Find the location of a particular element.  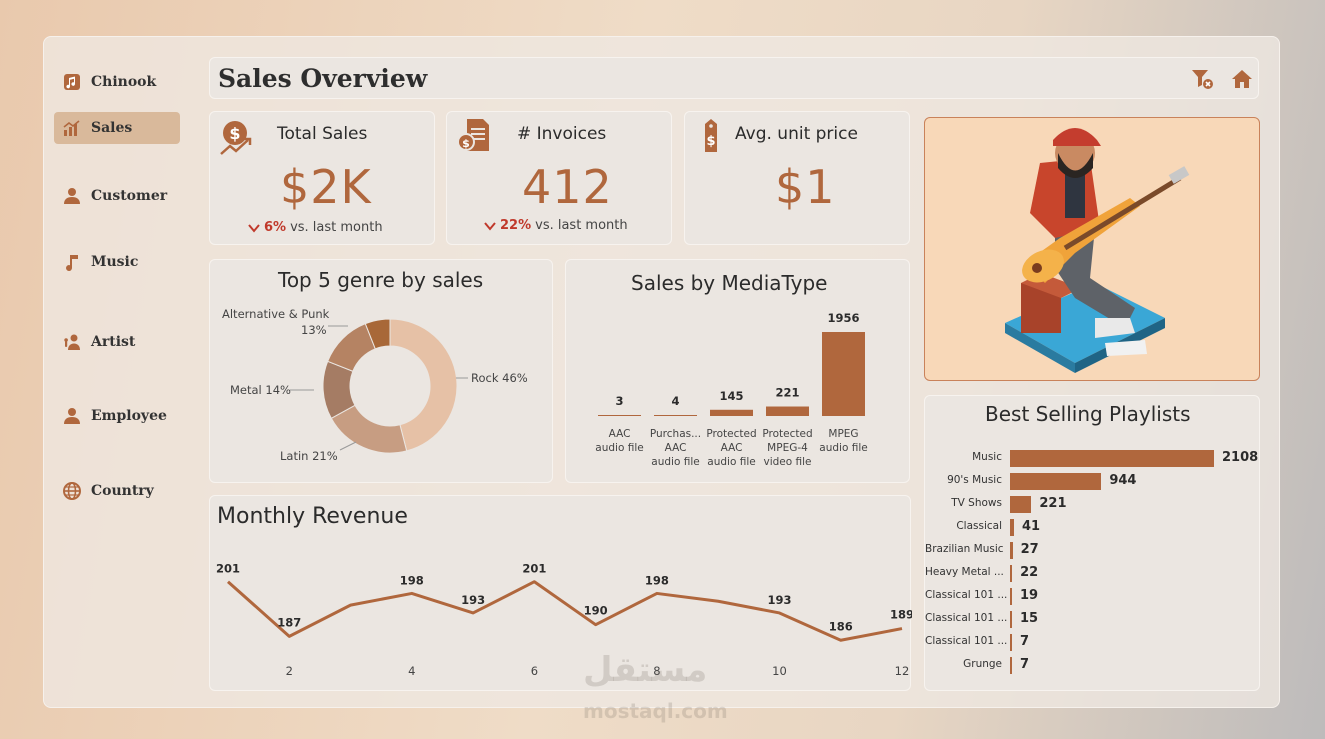

playlist-row: Heavy Metal ... 22 is located at coordinates (1090, 573).